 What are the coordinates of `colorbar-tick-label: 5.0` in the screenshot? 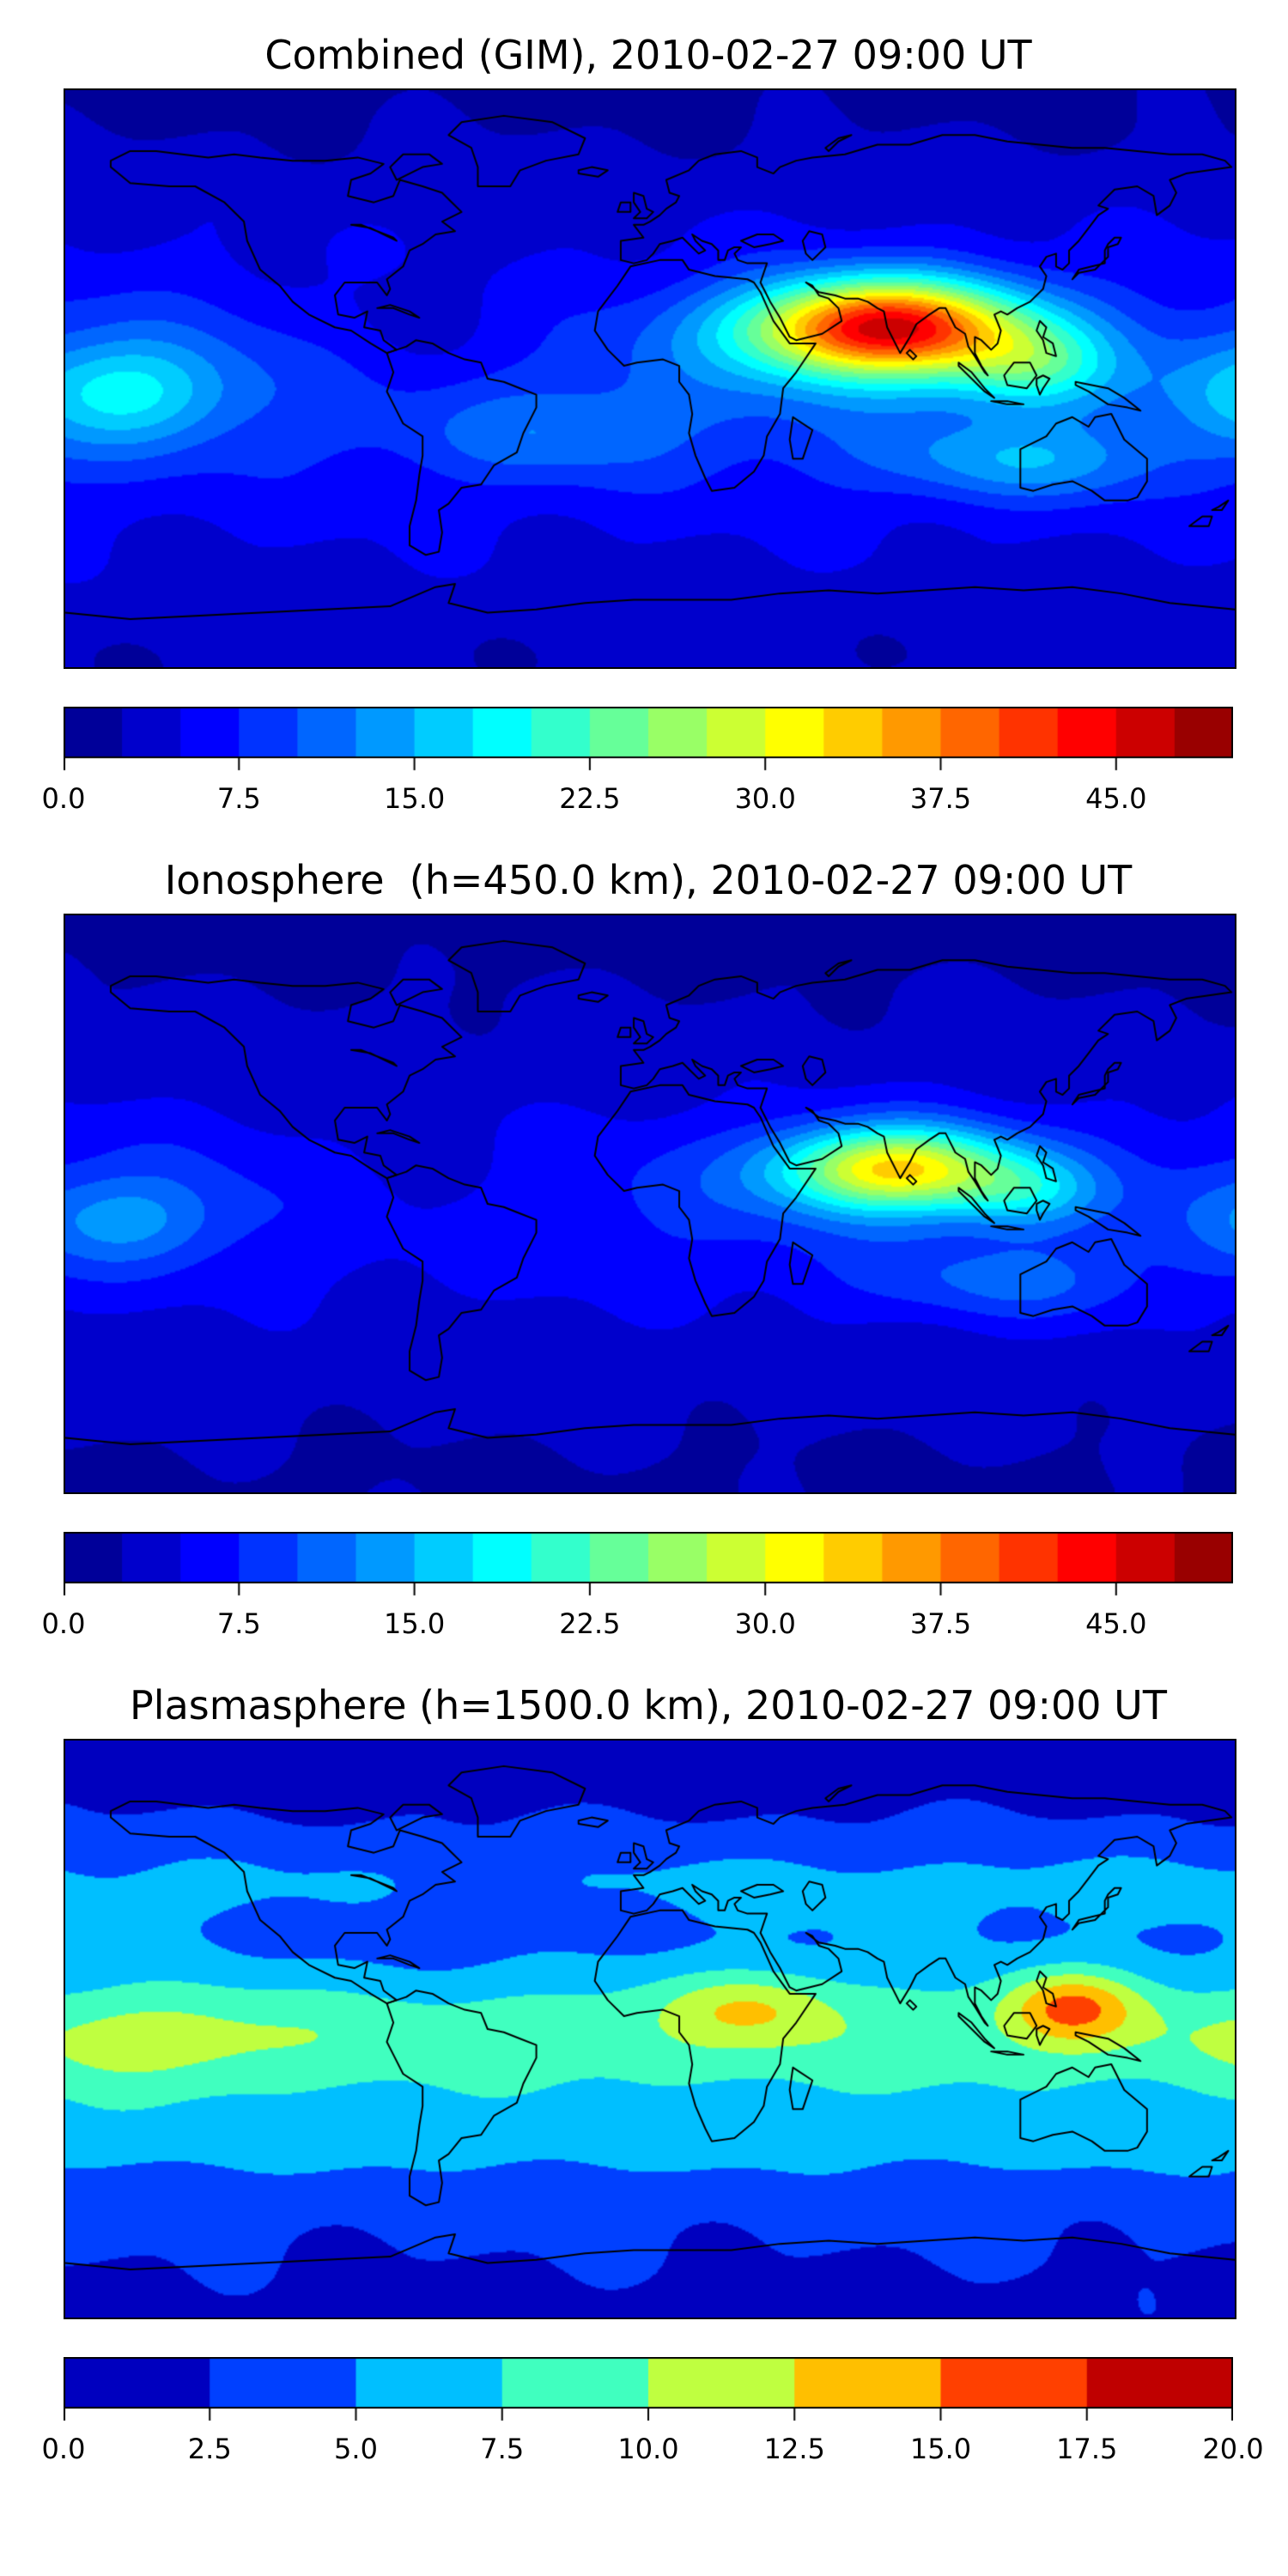 It's located at (356, 2449).